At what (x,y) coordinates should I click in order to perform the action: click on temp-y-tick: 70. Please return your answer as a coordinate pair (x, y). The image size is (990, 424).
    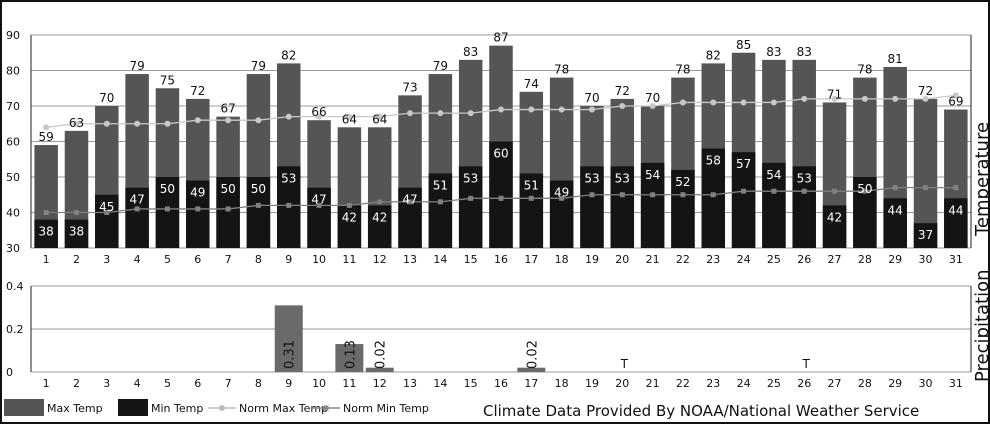
    Looking at the image, I should click on (13, 106).